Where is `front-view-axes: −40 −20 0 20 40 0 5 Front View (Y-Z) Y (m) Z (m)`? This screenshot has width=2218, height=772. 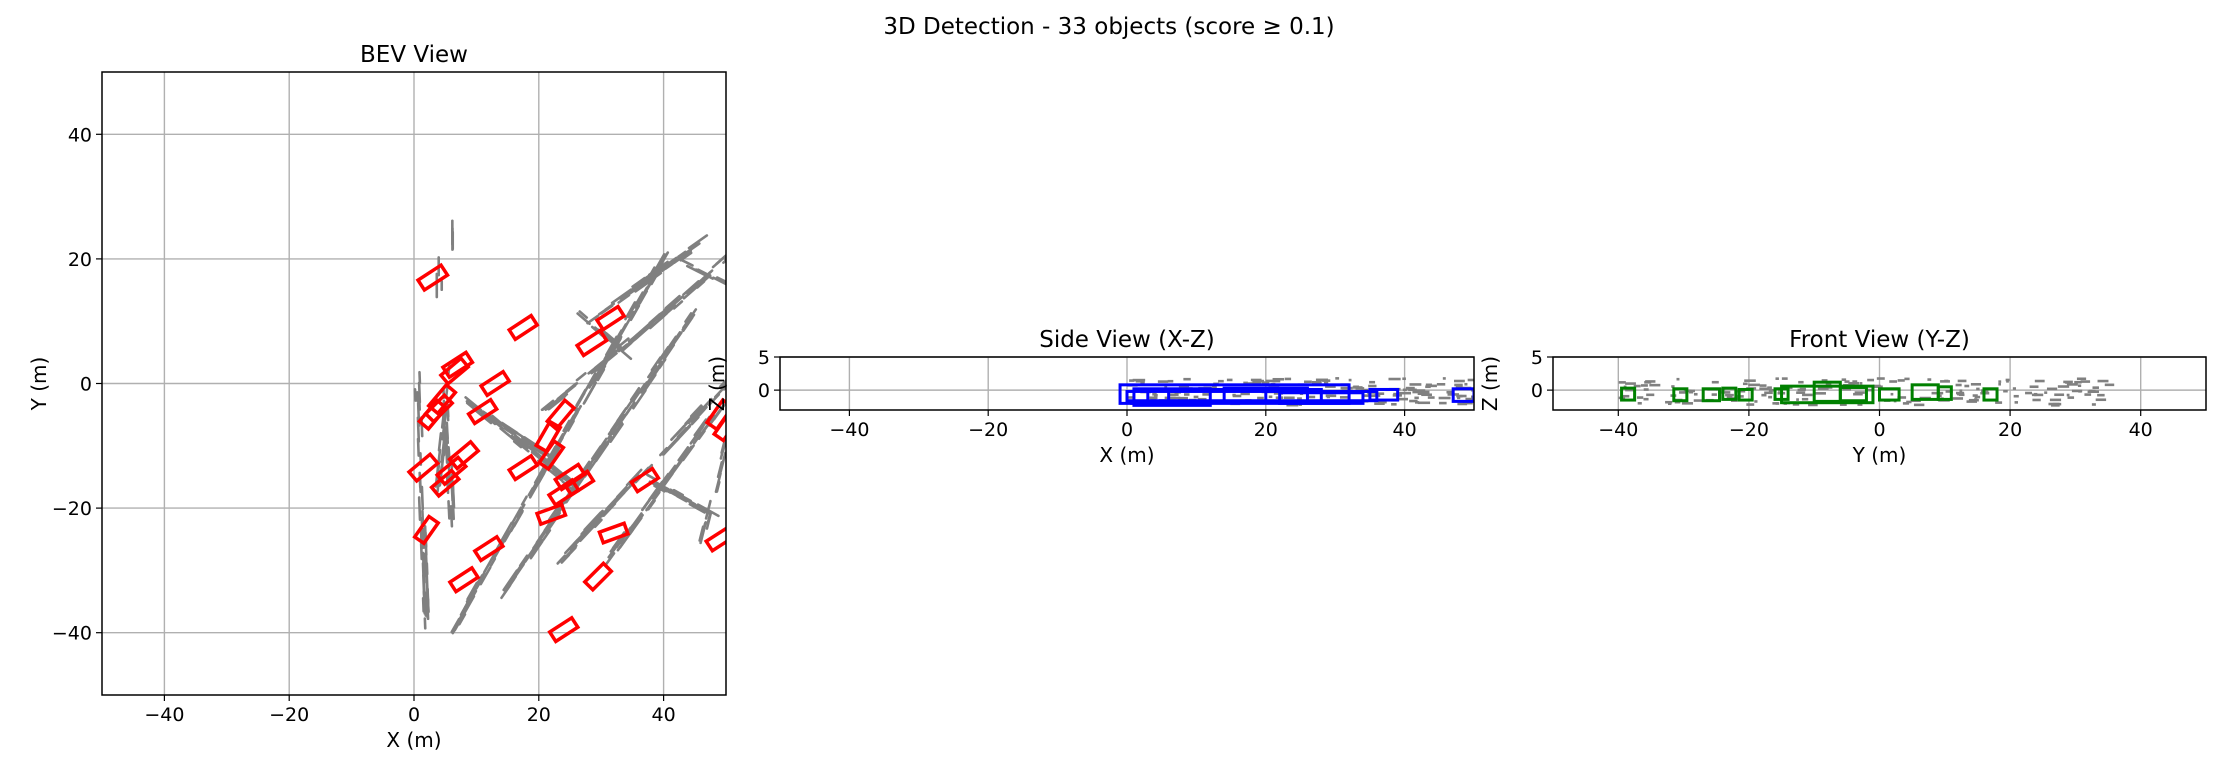 front-view-axes: −40 −20 0 20 40 0 5 Front View (Y-Z) Y (m) Z (m) is located at coordinates (1842, 397).